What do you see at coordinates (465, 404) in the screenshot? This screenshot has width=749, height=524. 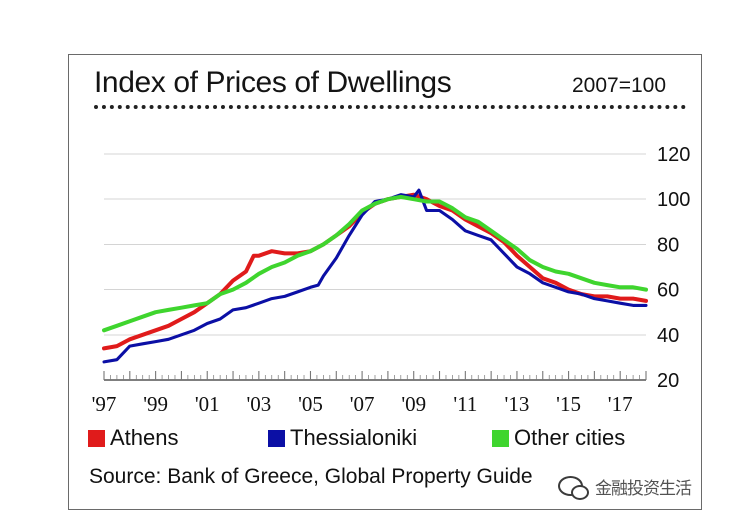 I see `x-tick-label-'11: '11` at bounding box center [465, 404].